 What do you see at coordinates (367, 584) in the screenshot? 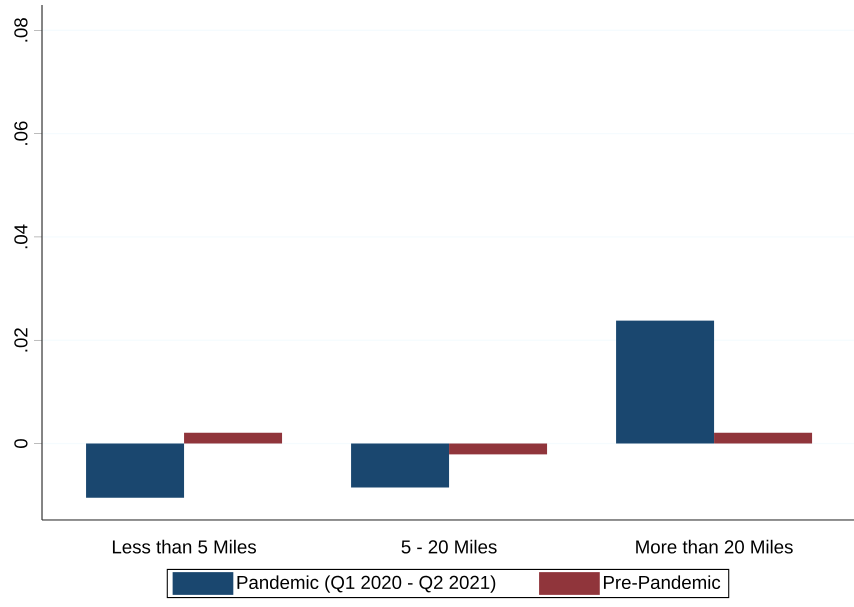
I see `legend-label: Pandemic (Q1 2020 - Q2 2021)` at bounding box center [367, 584].